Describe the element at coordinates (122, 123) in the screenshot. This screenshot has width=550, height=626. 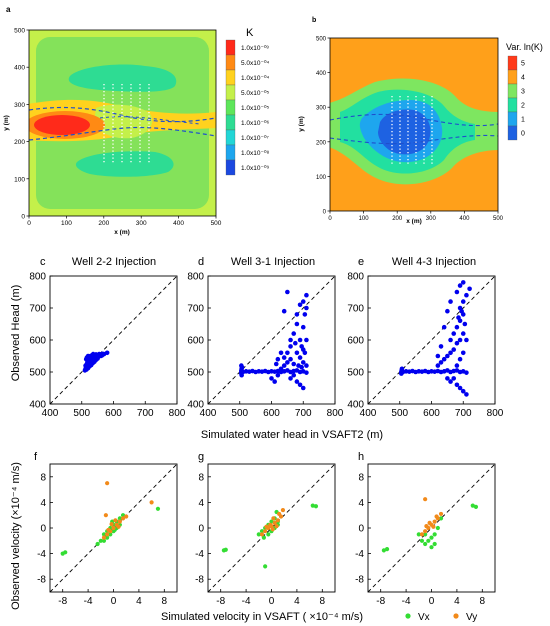
I see `k-map-frame` at that location.